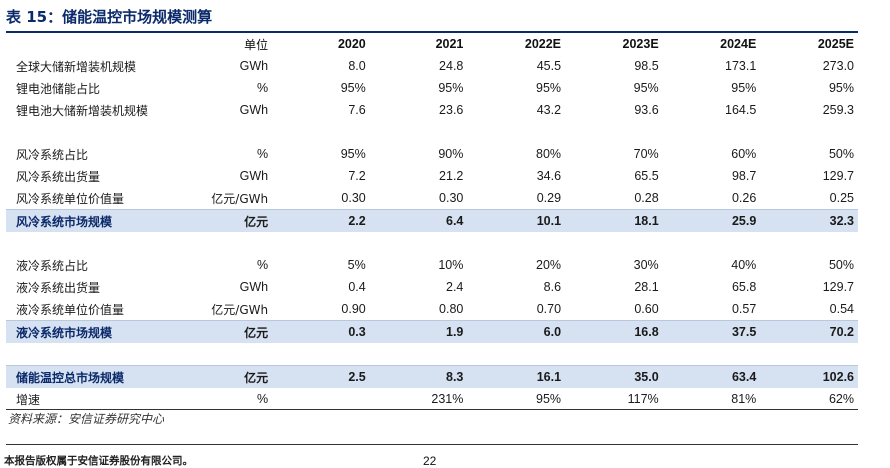 The width and height of the screenshot is (890, 468). What do you see at coordinates (738, 44) in the screenshot?
I see `header-year-cell: 2024E` at bounding box center [738, 44].